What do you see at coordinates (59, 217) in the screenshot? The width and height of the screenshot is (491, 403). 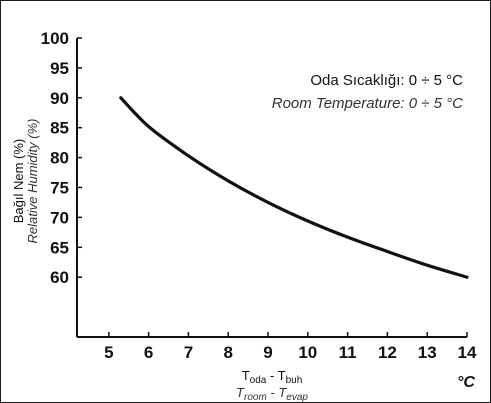 I see `y-tick-label: 70` at bounding box center [59, 217].